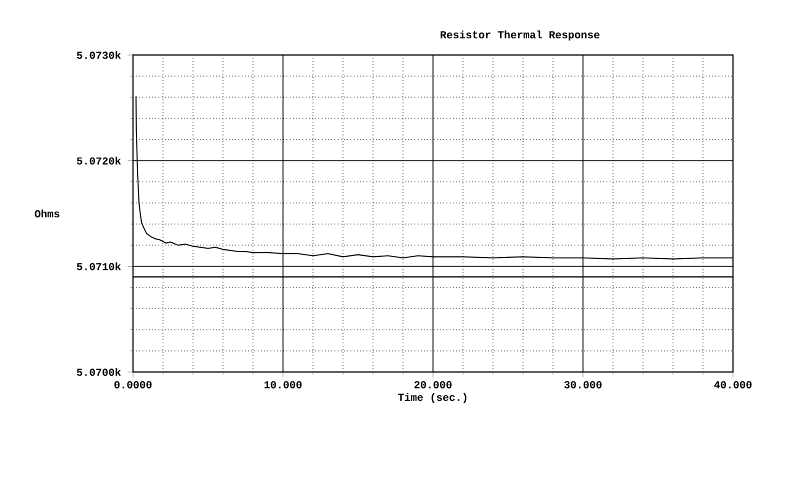  Describe the element at coordinates (433, 384) in the screenshot. I see `x-tick-label: 20.000` at that location.